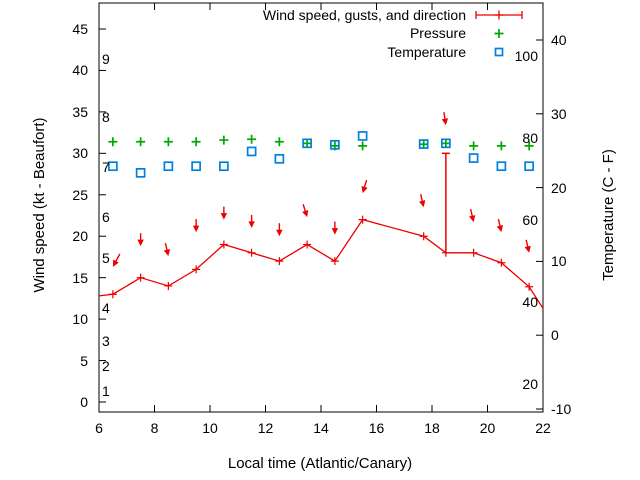 This screenshot has height=480, width=640. What do you see at coordinates (106, 390) in the screenshot?
I see `beaufort-label: 1` at bounding box center [106, 390].